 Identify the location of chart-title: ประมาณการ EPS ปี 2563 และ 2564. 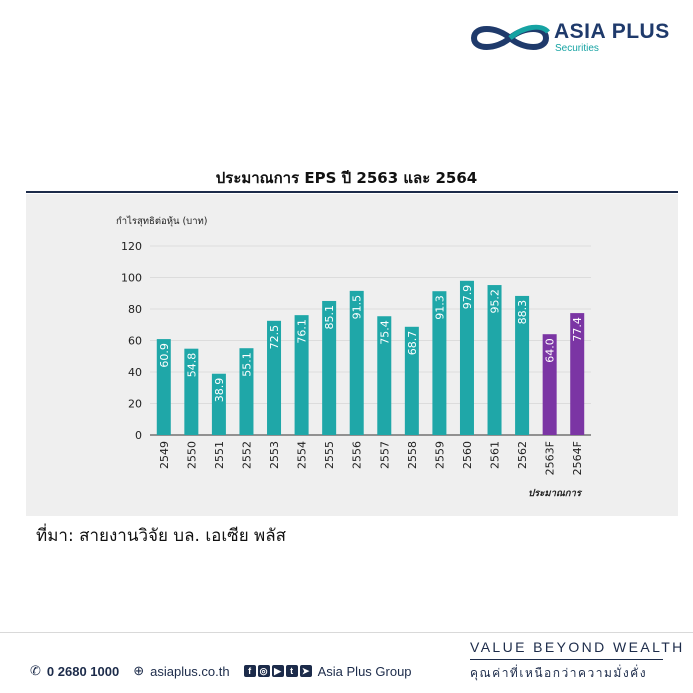
(346, 178).